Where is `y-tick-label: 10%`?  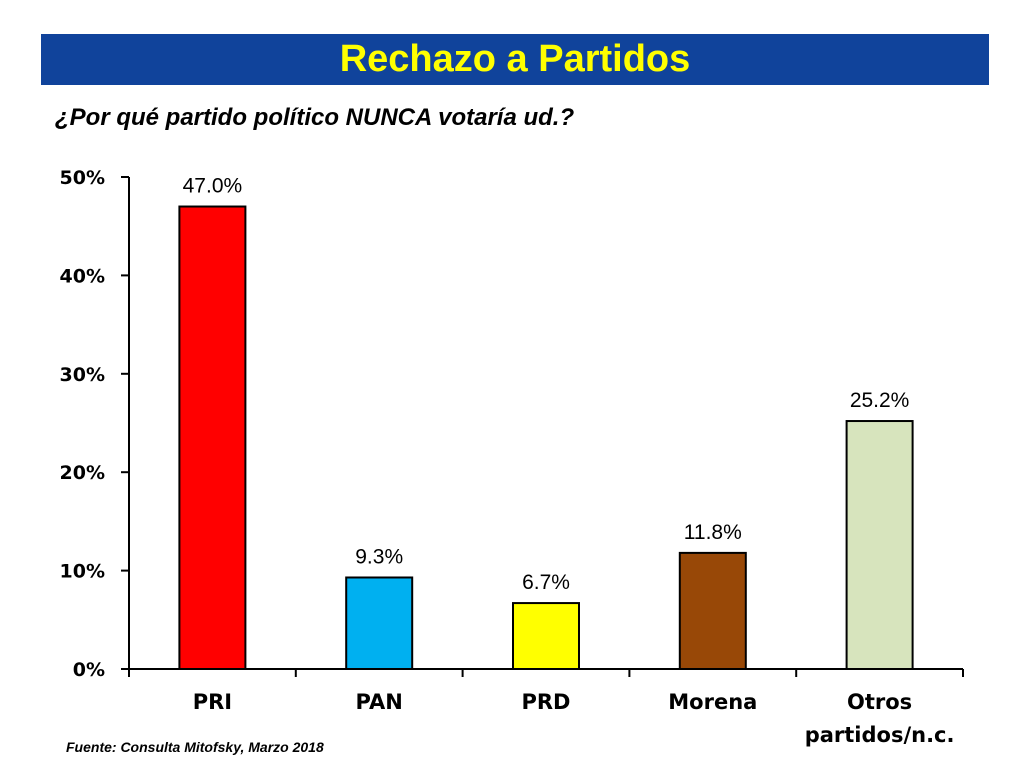 y-tick-label: 10% is located at coordinates (82, 572).